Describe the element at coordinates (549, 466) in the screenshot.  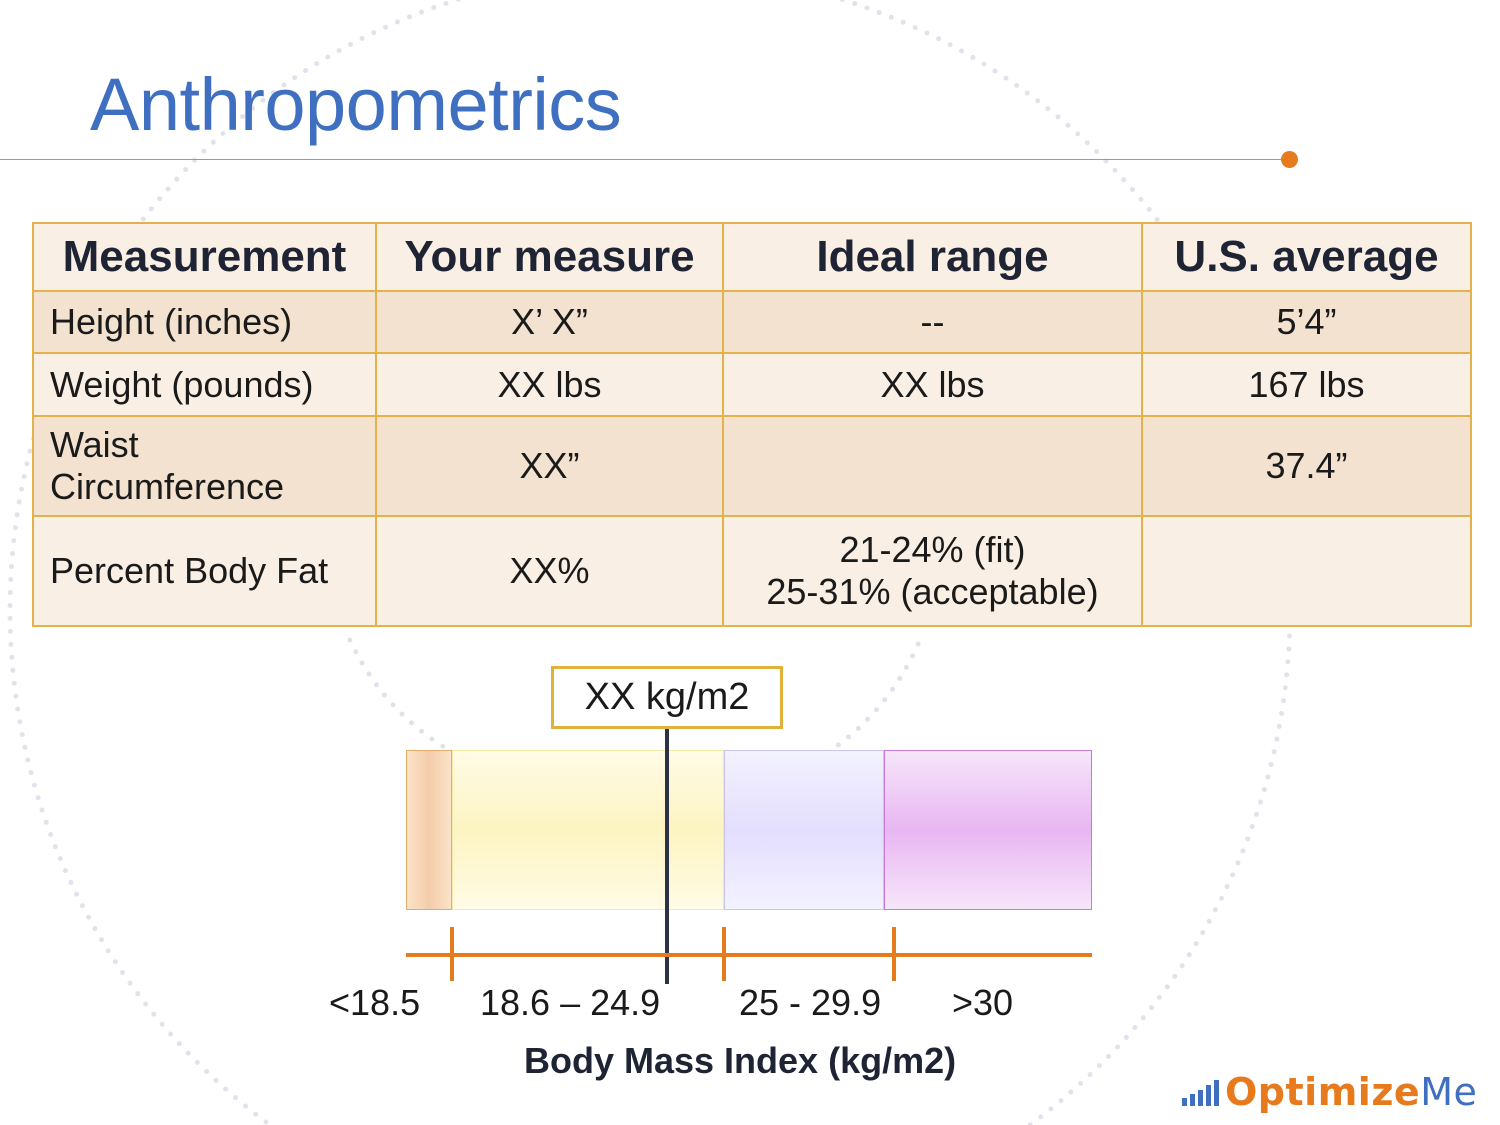
I see `cell-your-measure: XX”` at that location.